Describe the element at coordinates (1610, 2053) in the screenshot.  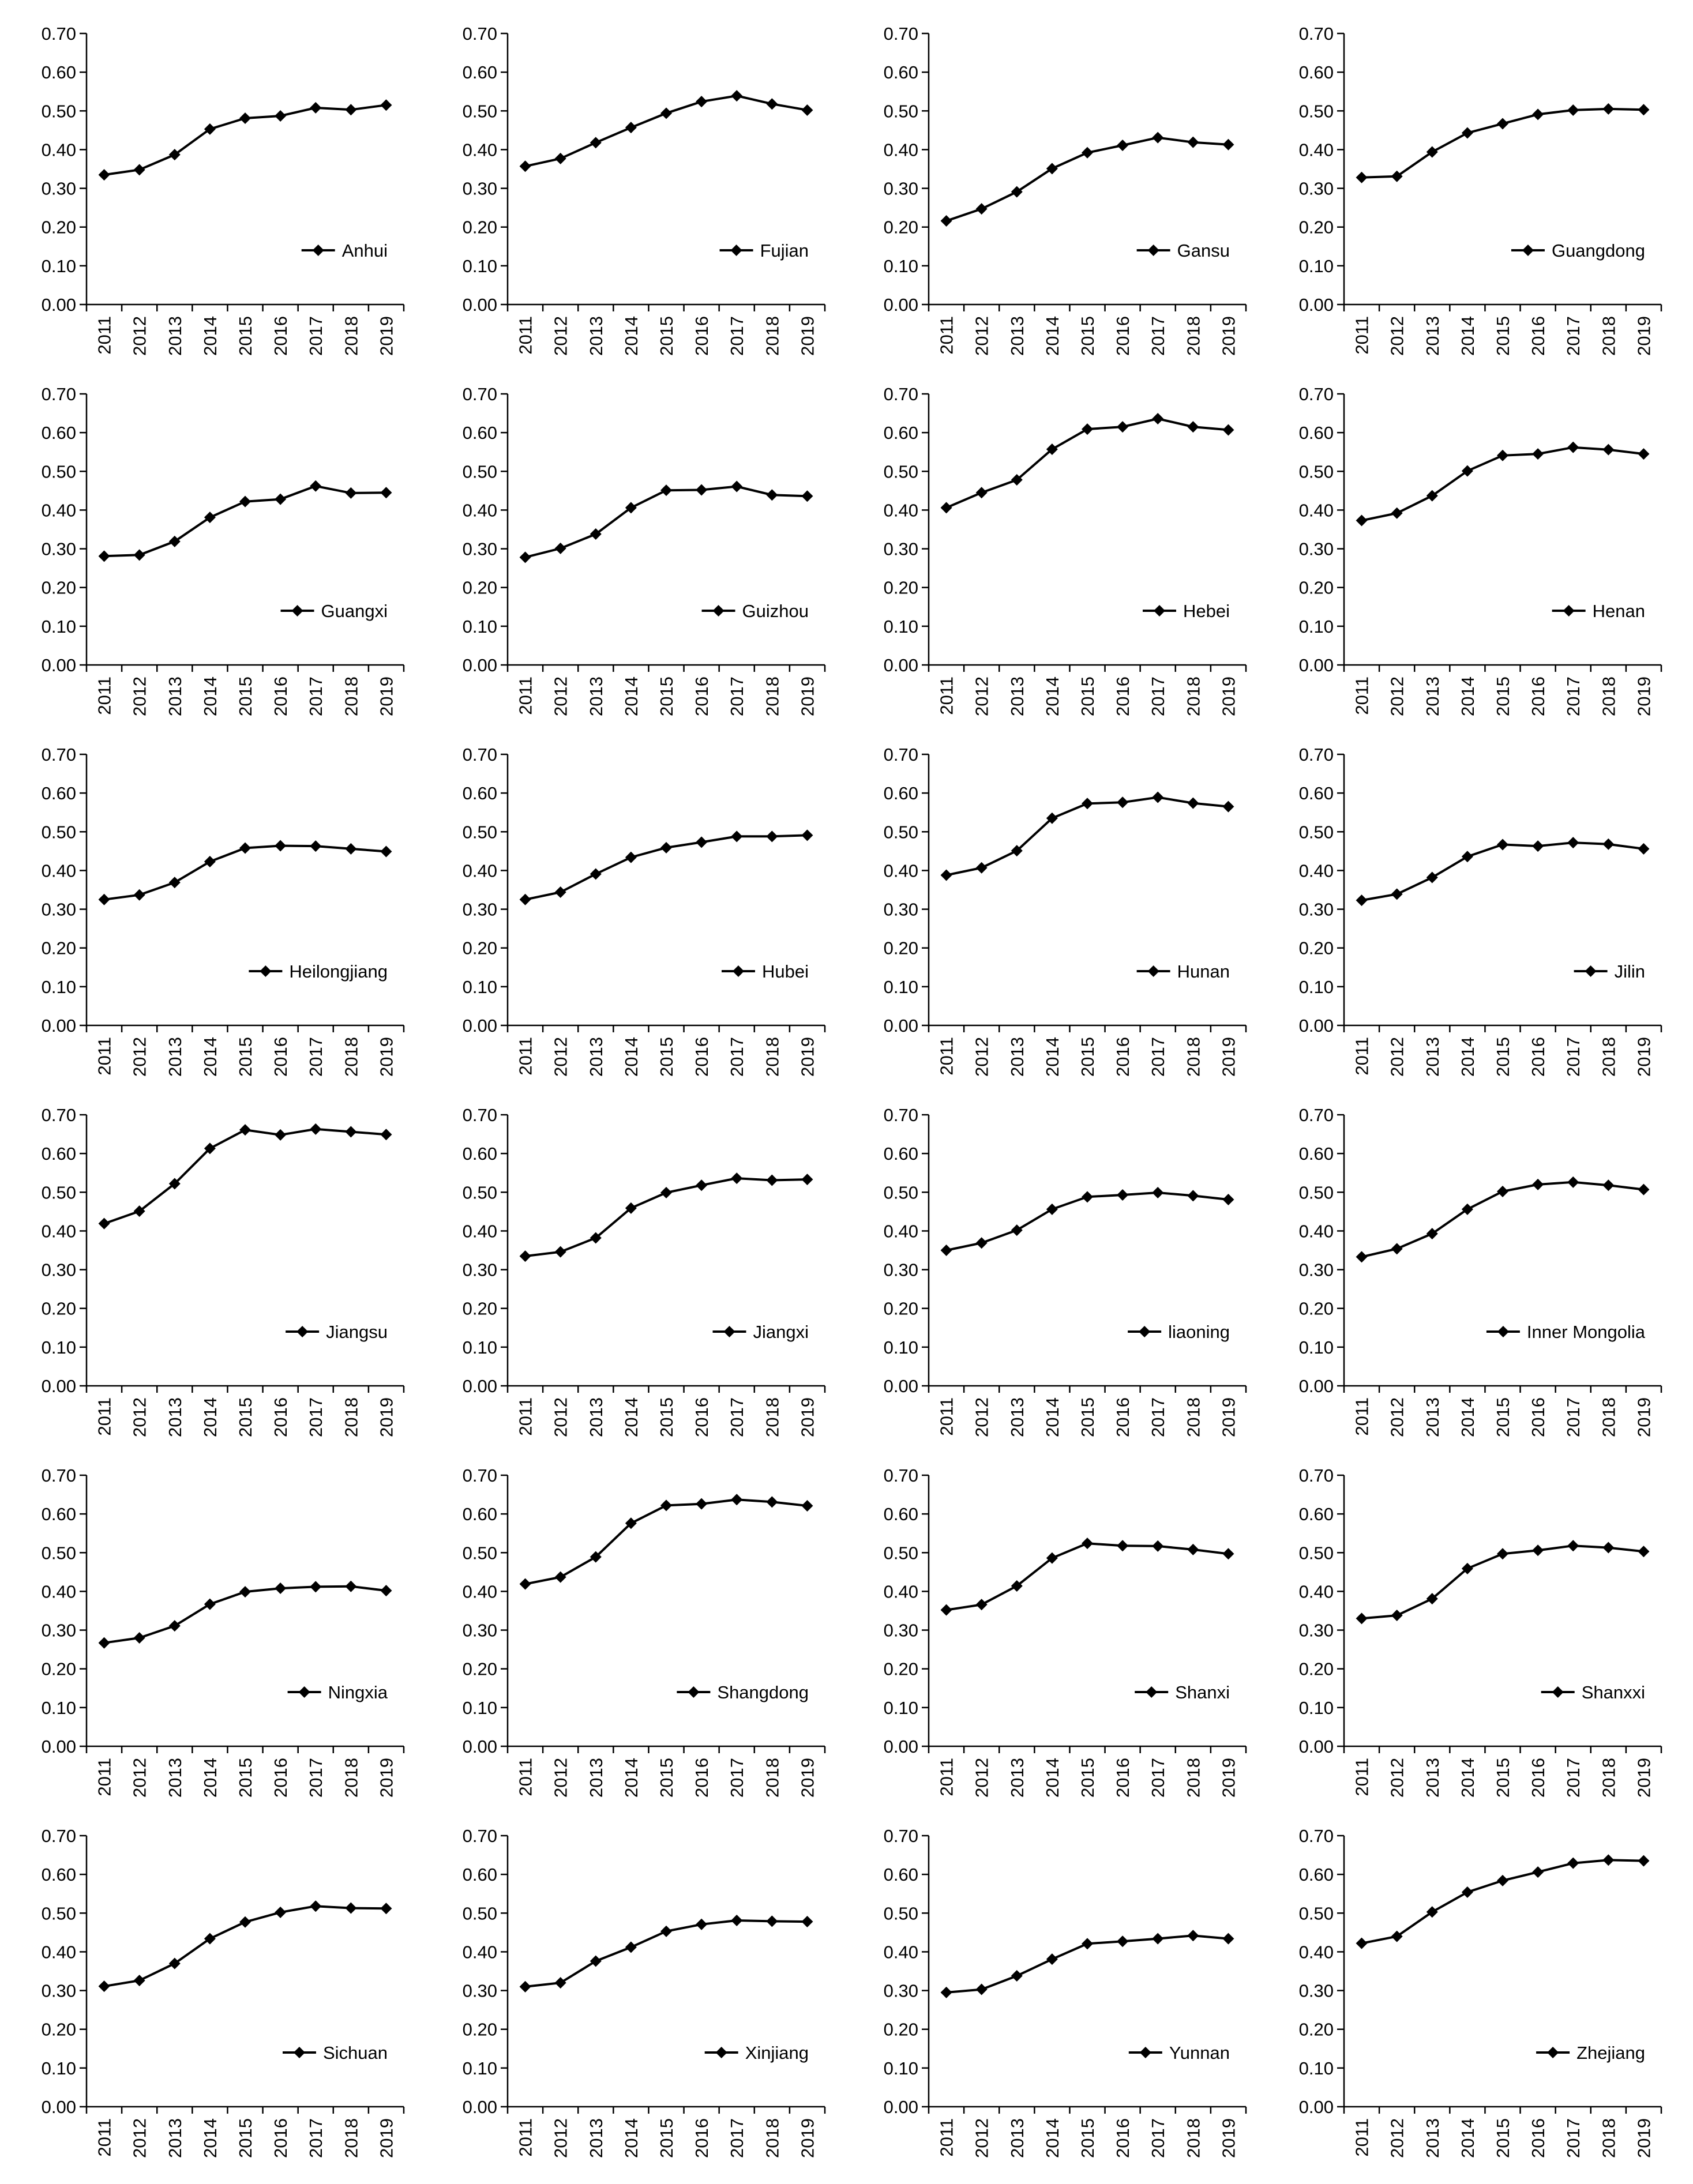
I see `legend-label: Zhejiang` at that location.